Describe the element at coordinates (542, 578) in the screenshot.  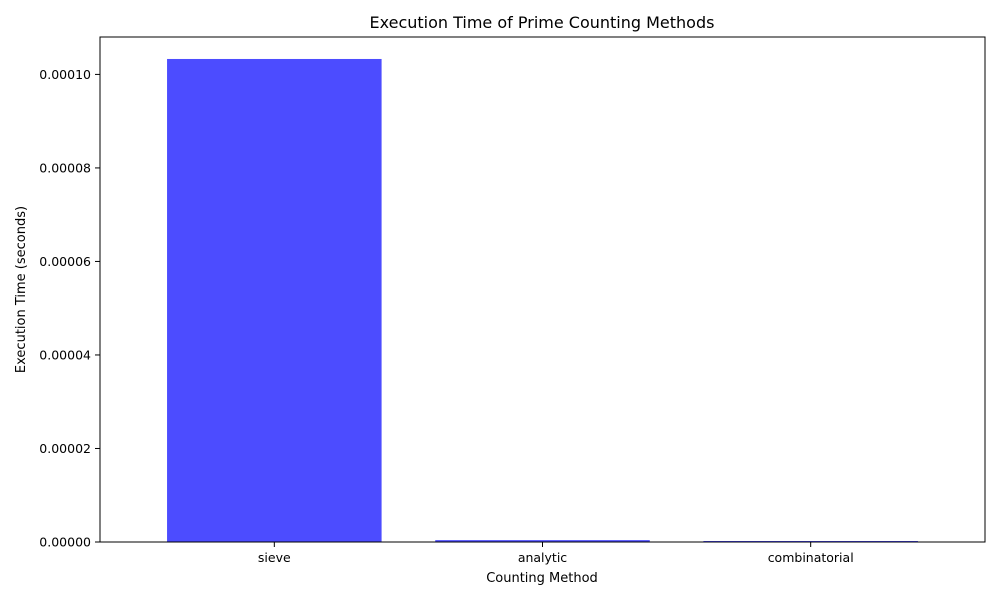
I see `x-axis-label: Counting Method` at that location.